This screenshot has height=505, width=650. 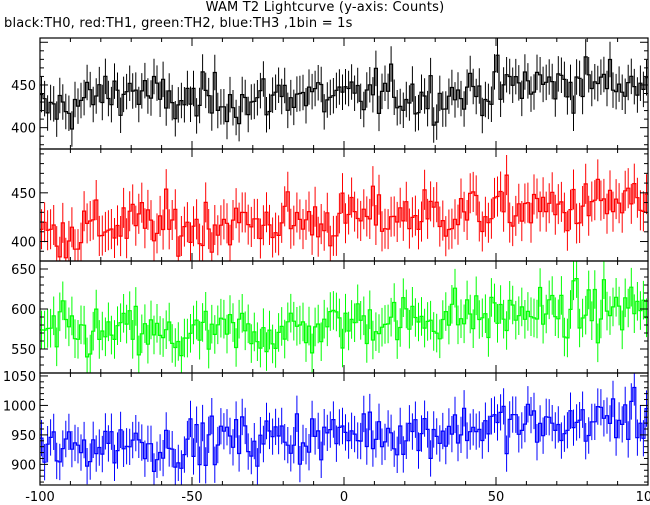 I want to click on step-line-th2, so click(x=344, y=318).